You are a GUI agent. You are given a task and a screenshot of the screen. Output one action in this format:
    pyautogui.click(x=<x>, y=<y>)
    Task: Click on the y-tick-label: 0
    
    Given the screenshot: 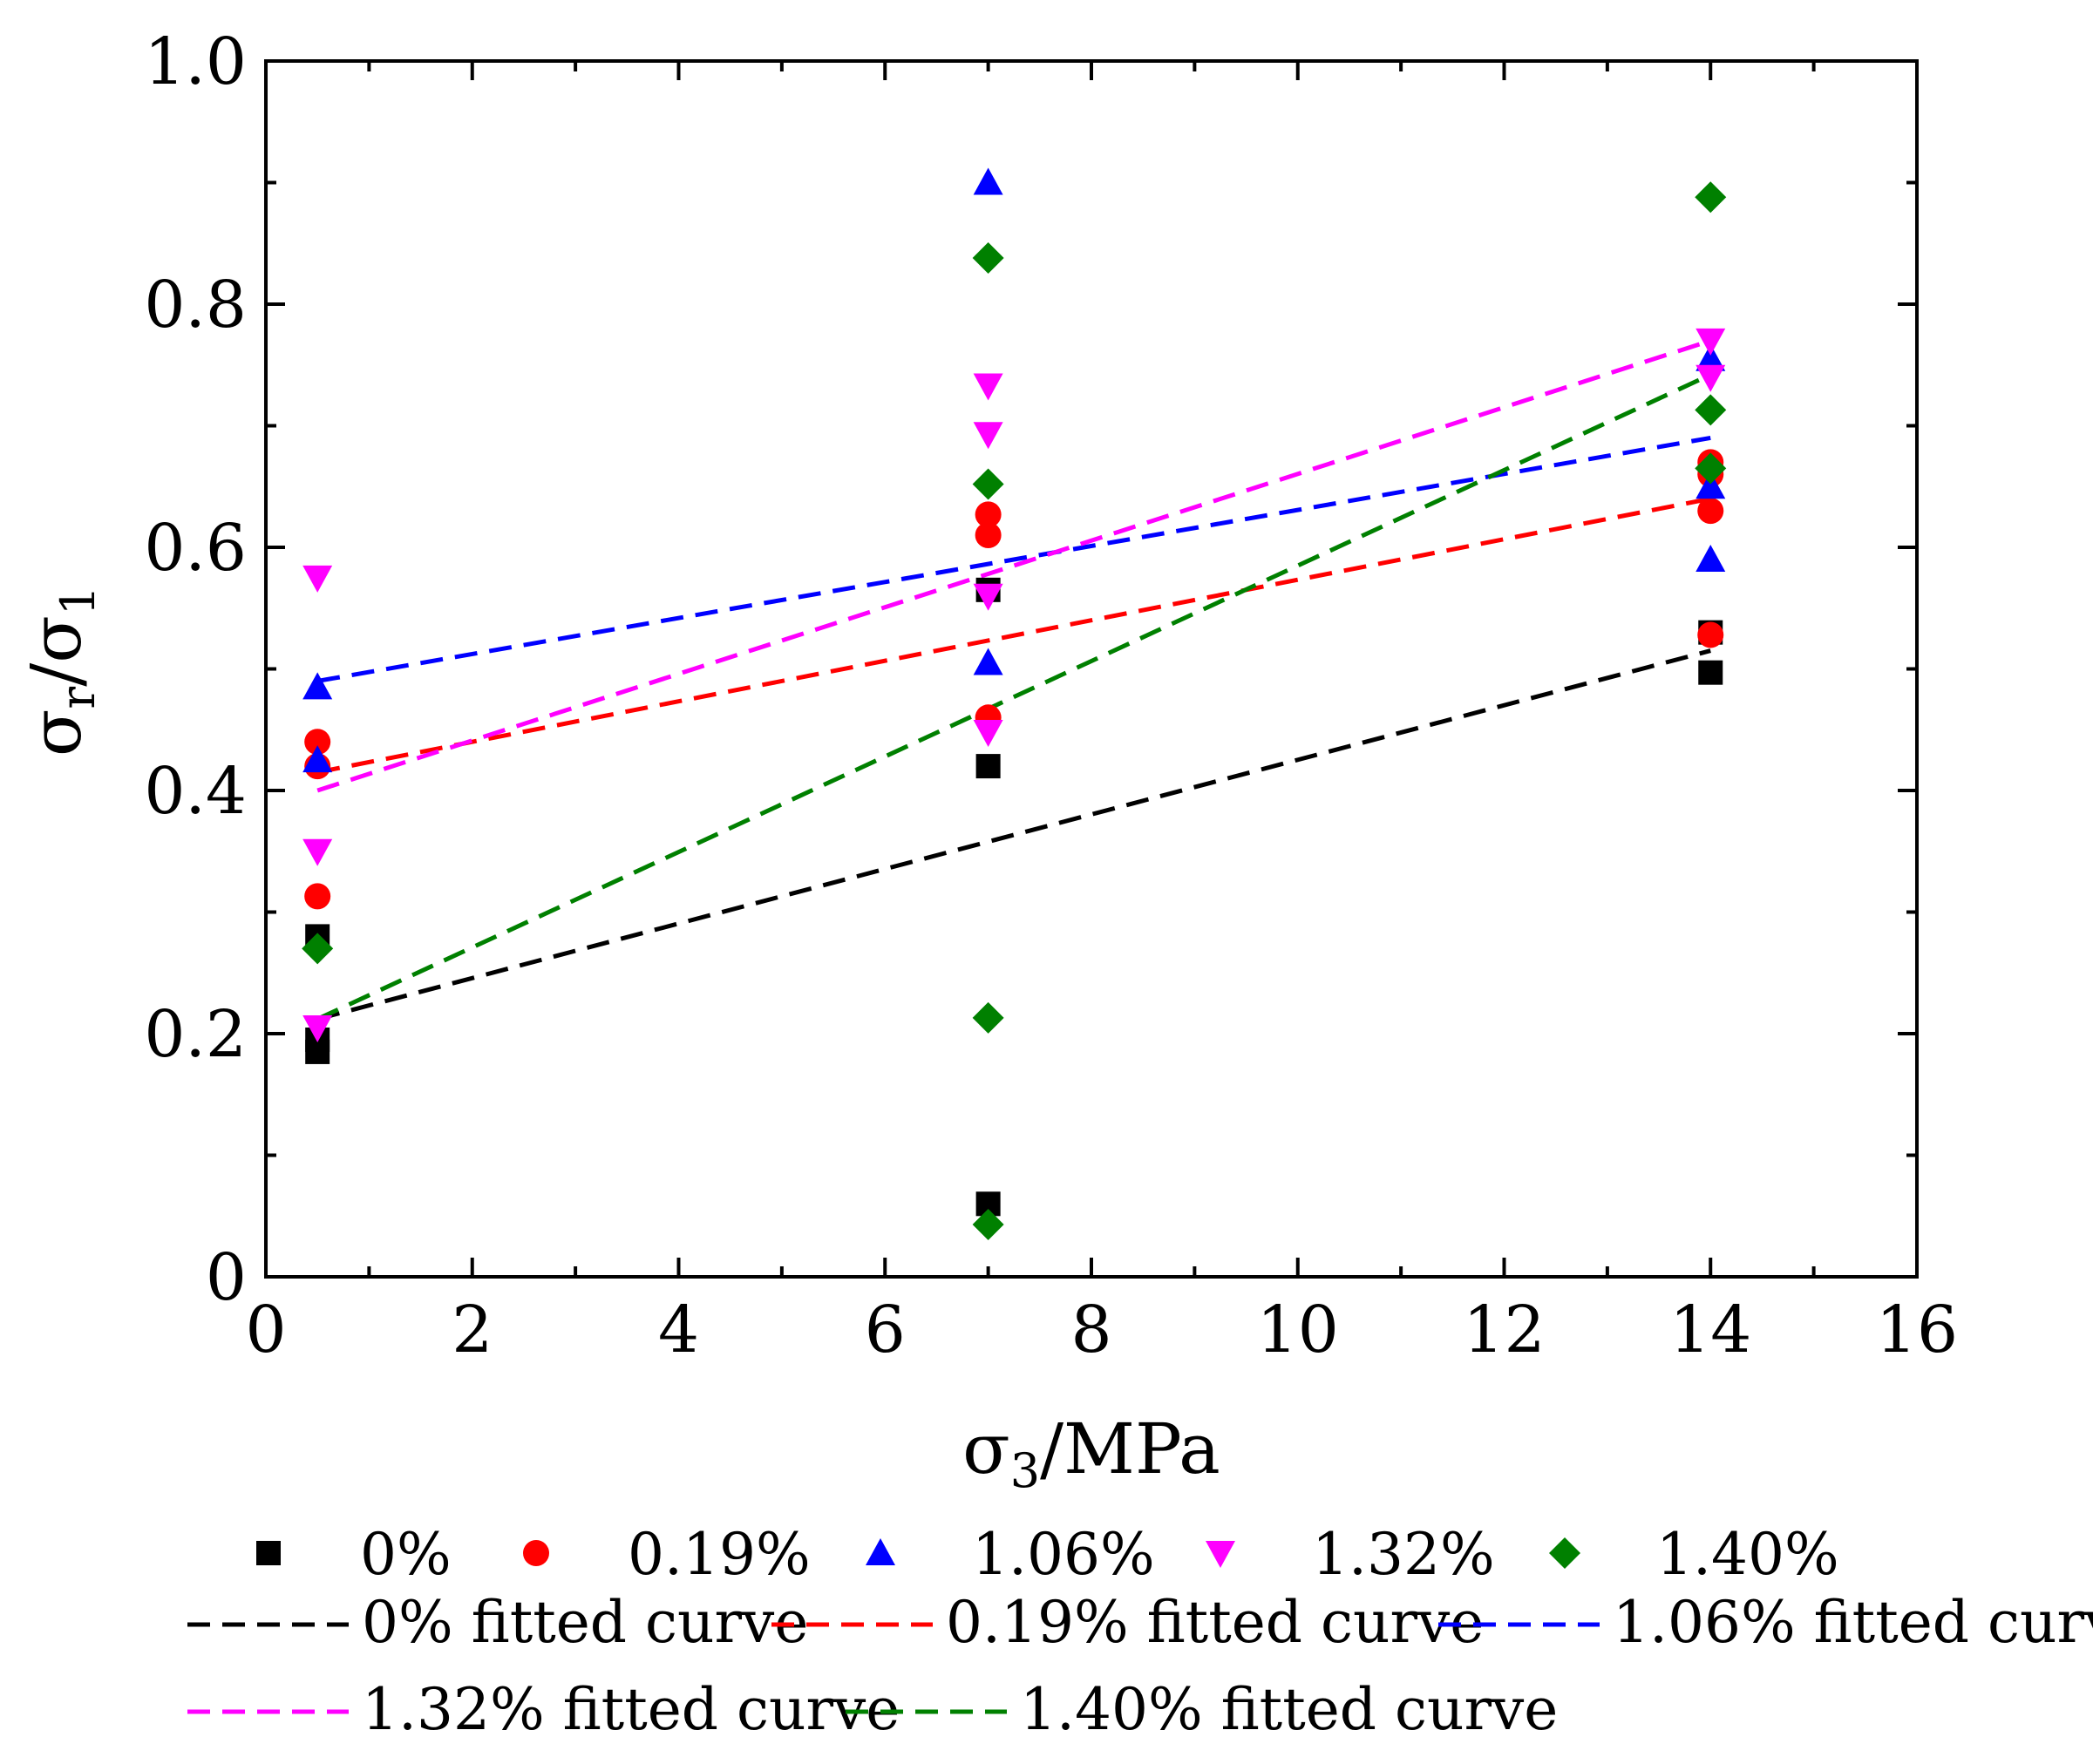 What is the action you would take?
    pyautogui.click(x=226, y=1277)
    